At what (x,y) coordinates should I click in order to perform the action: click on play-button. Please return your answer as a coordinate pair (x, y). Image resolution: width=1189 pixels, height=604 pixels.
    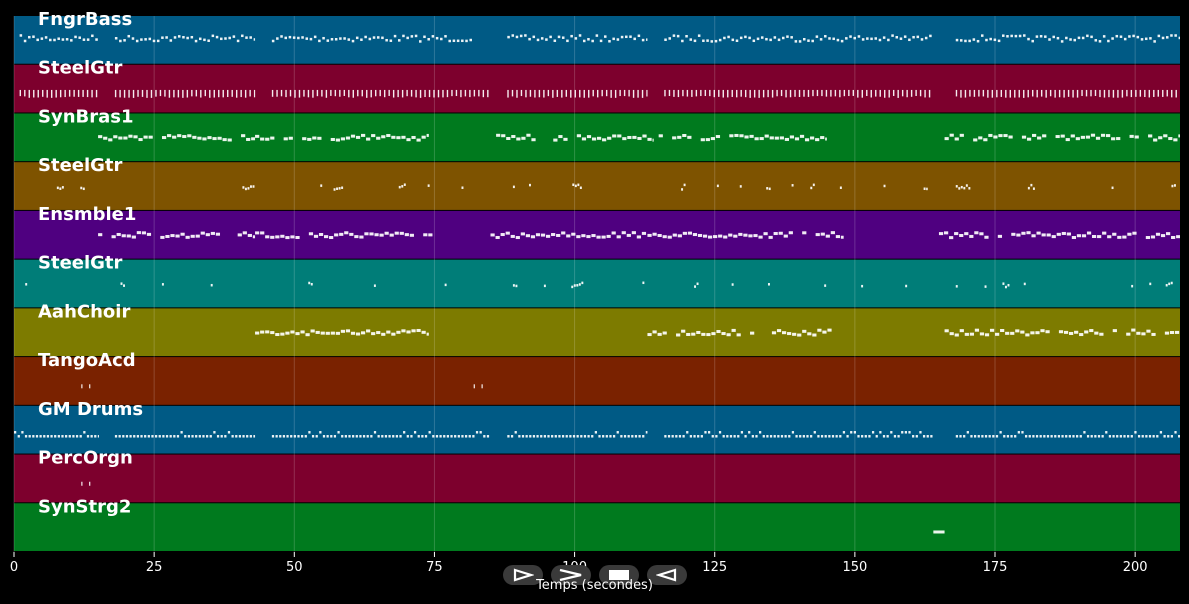
    Looking at the image, I should click on (523, 575).